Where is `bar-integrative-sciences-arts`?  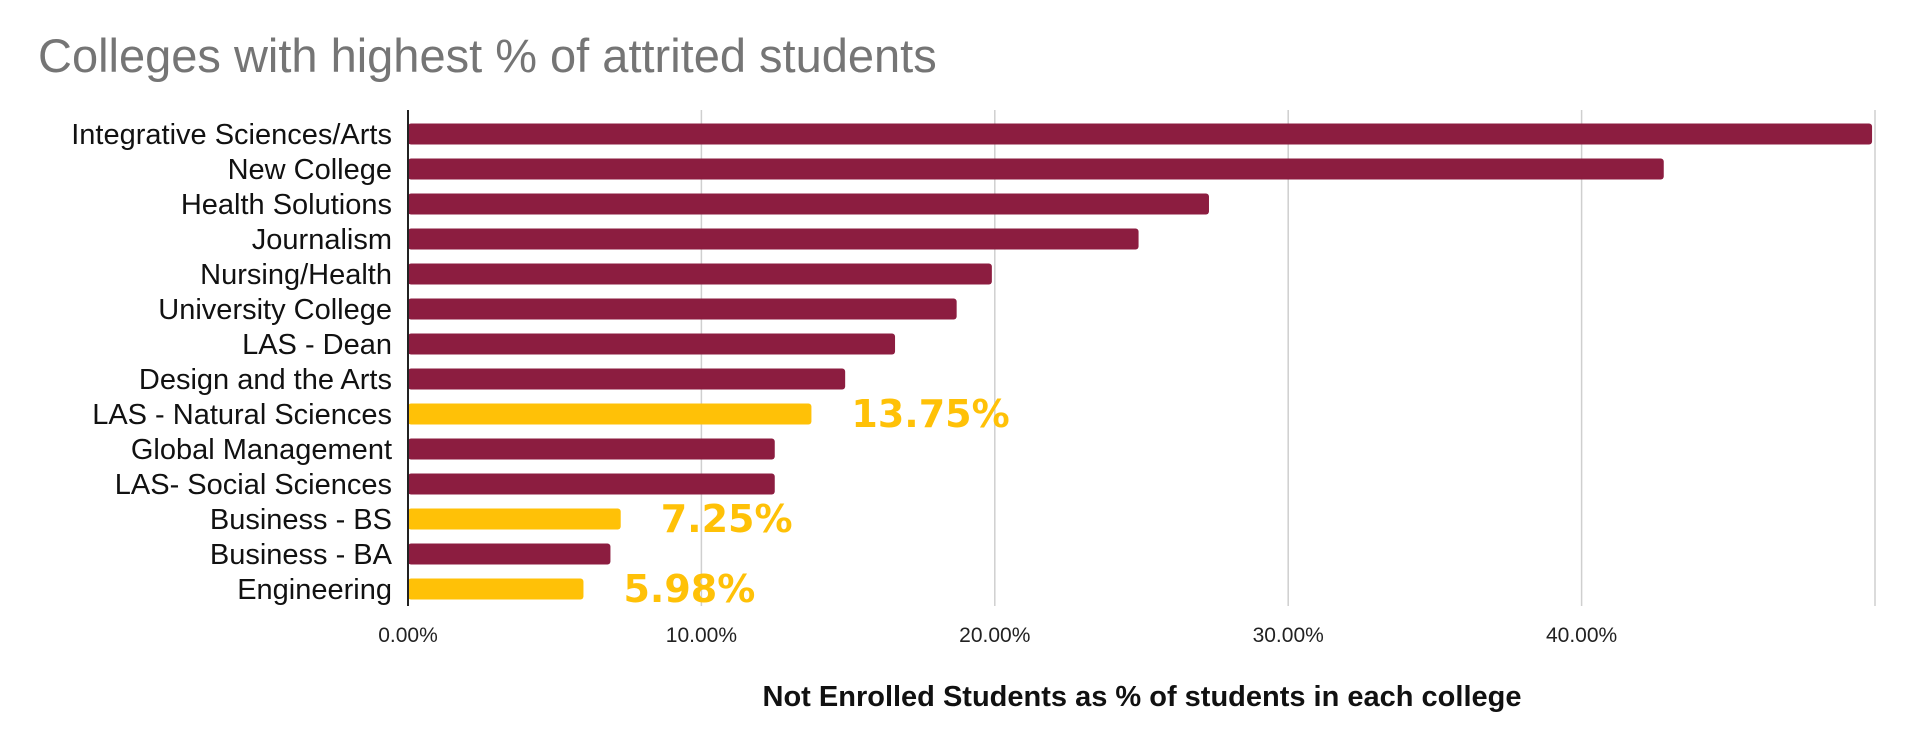
bar-integrative-sciences-arts is located at coordinates (1140, 134).